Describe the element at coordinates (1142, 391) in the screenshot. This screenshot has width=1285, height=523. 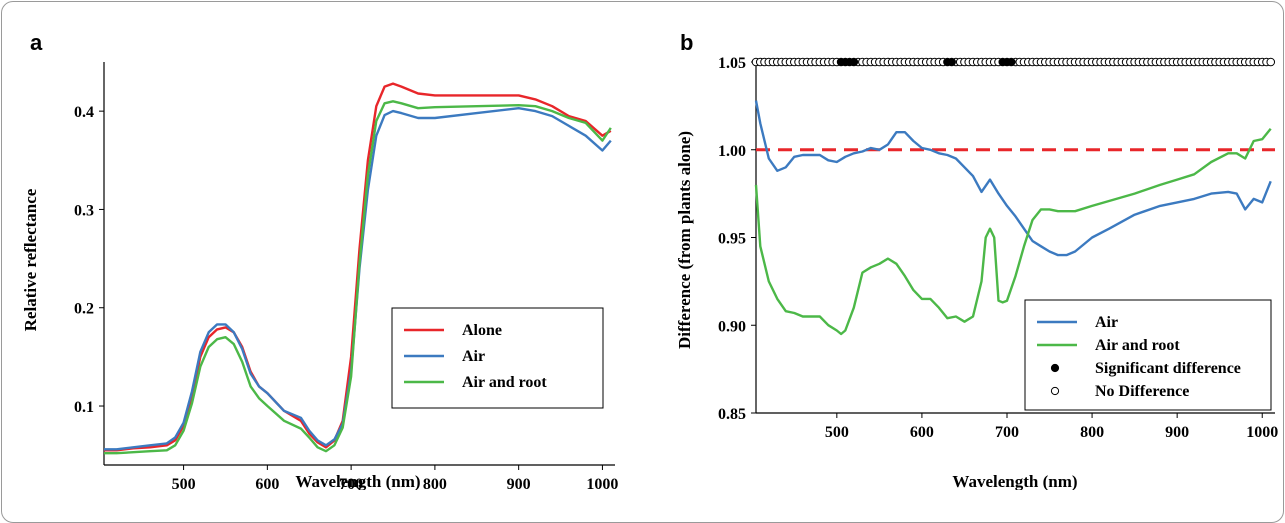
I see `legend-label: No Difference` at that location.